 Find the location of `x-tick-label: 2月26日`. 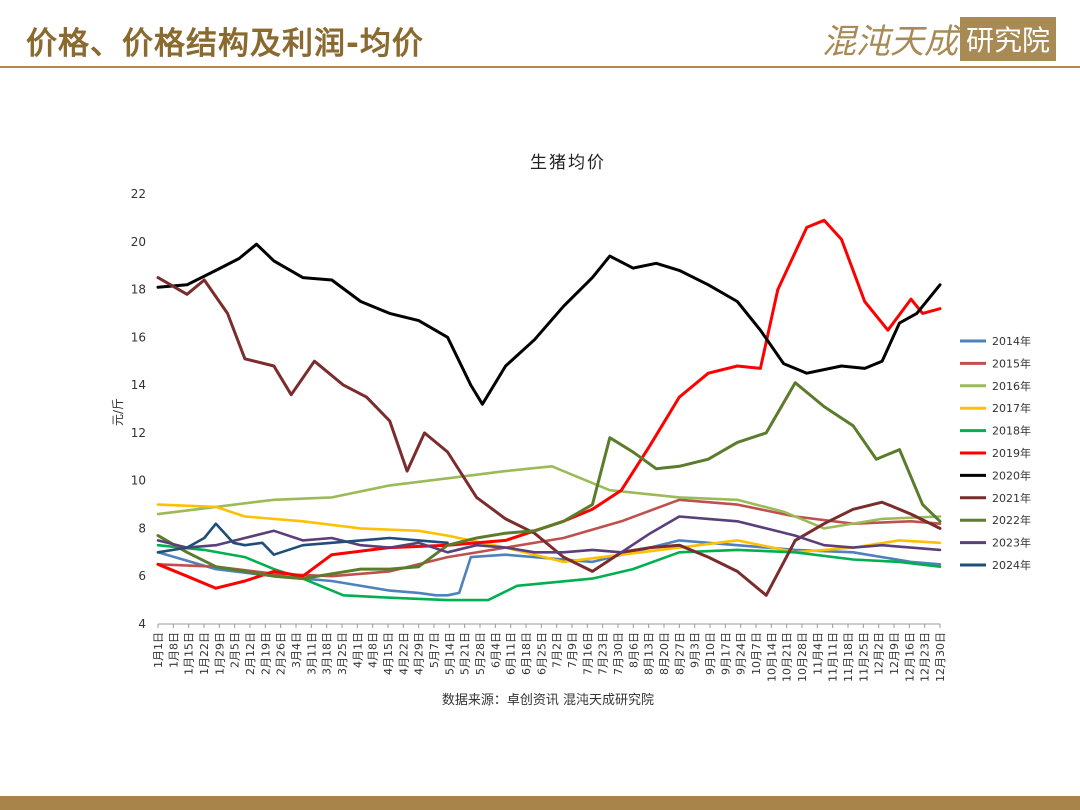

x-tick-label: 2月26日 is located at coordinates (281, 653).